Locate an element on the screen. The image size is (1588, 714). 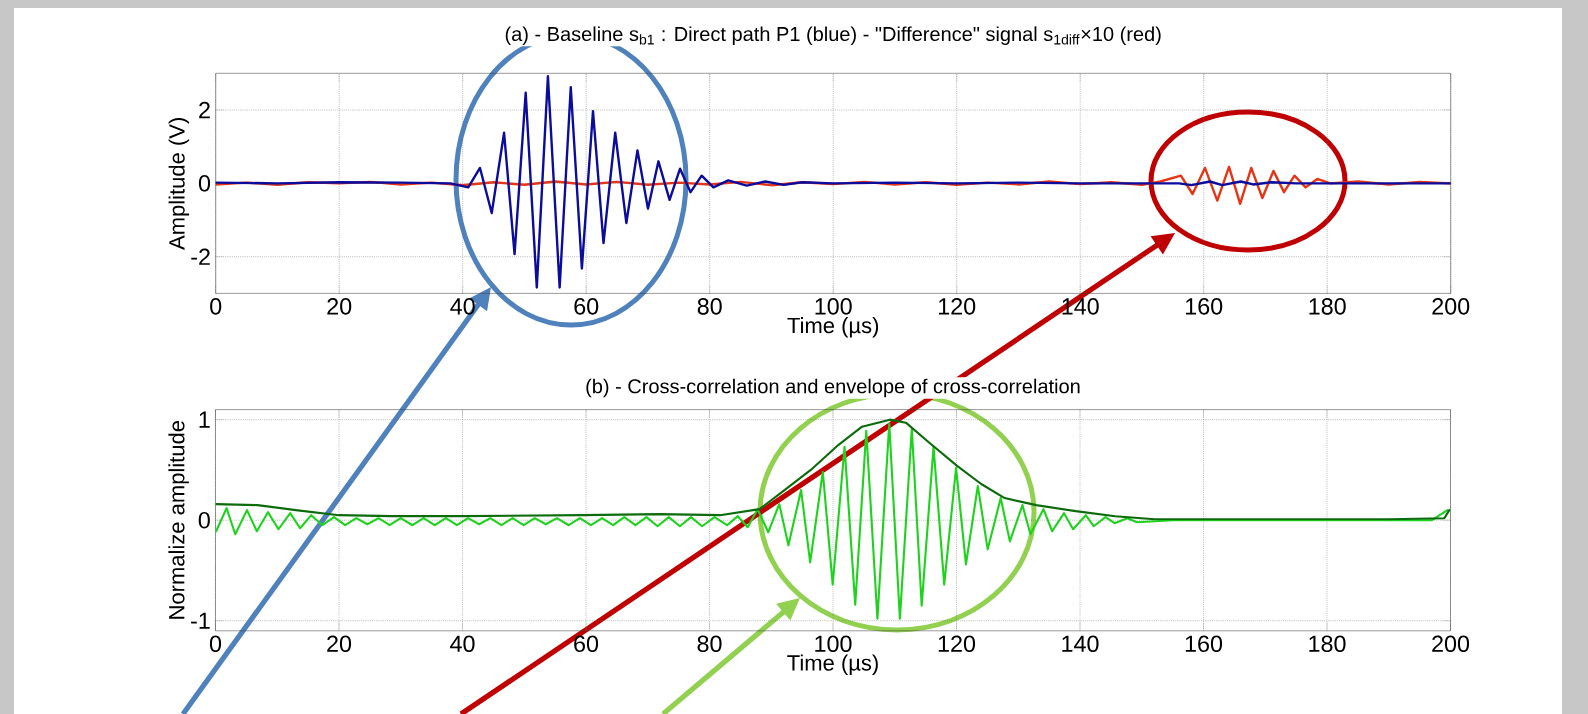
y-tick-label: 2 is located at coordinates (204, 110).